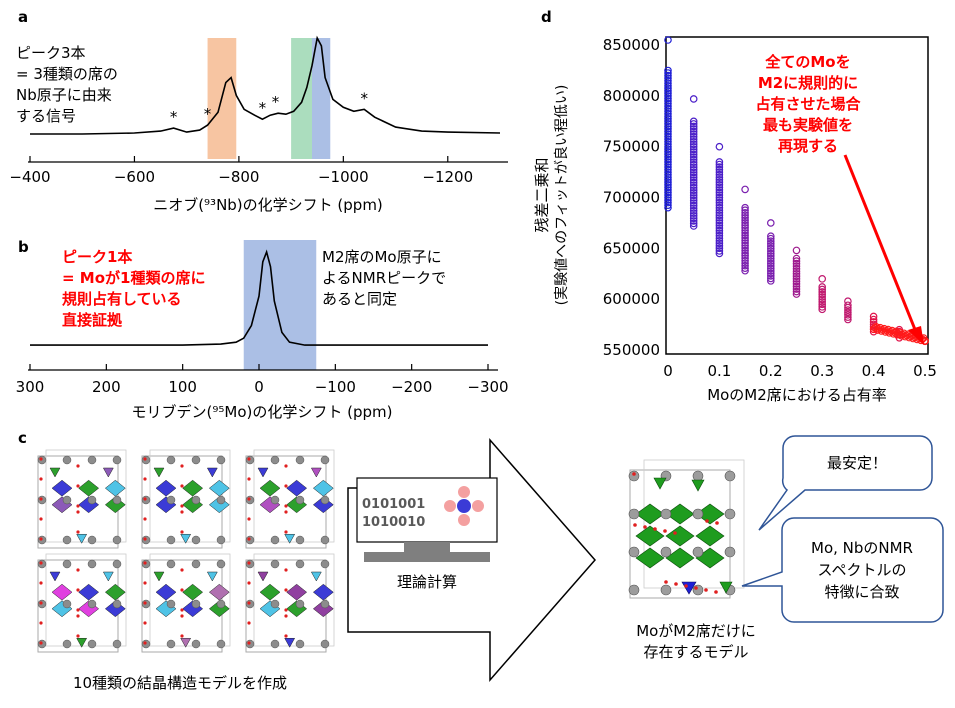 The image size is (955, 708). Describe the element at coordinates (807, 62) in the screenshot. I see `panel-d-annotation-line: 全てのMoを` at that location.